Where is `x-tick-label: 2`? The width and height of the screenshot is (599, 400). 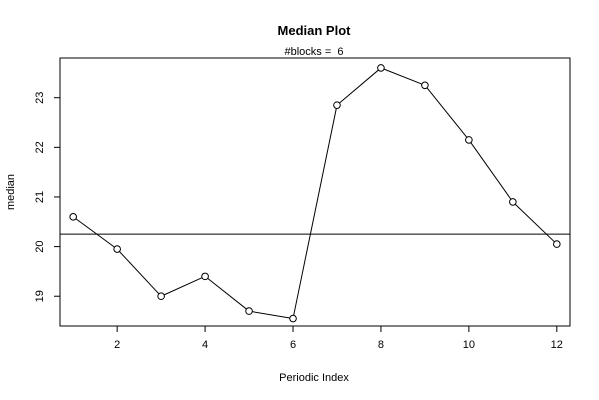
x-tick-label: 2 is located at coordinates (117, 345).